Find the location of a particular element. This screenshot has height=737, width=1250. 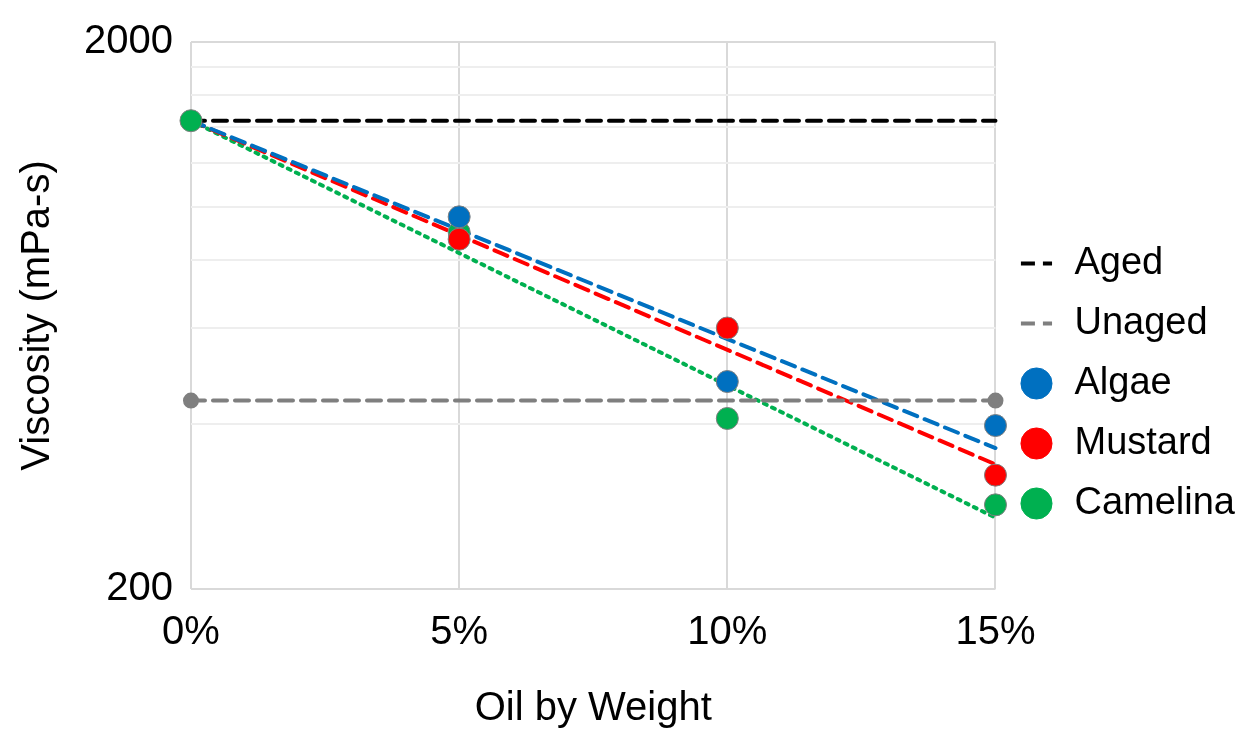

x-tick-label: 0% is located at coordinates (191, 630).